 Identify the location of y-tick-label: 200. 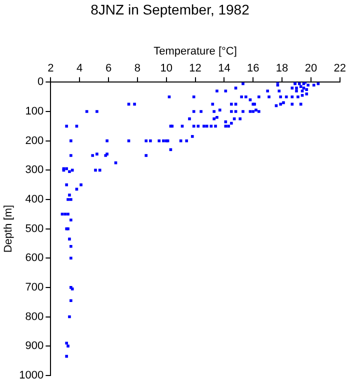
(34, 140).